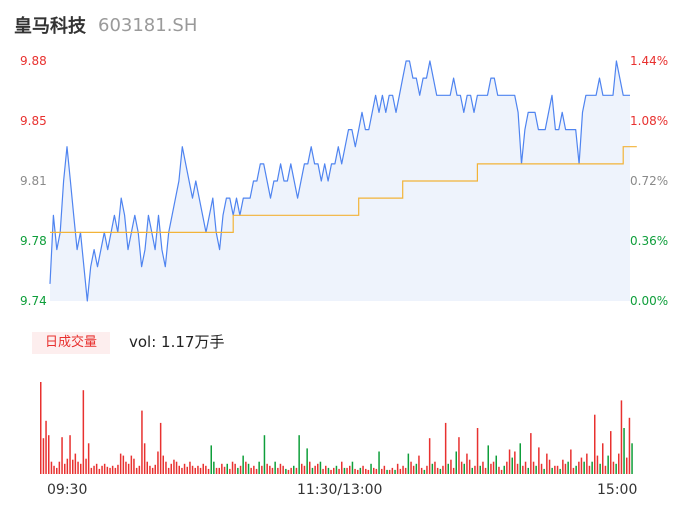 Image resolution: width=686 pixels, height=524 pixels. I want to click on volume-summary: vol: 1.17万手, so click(177, 342).